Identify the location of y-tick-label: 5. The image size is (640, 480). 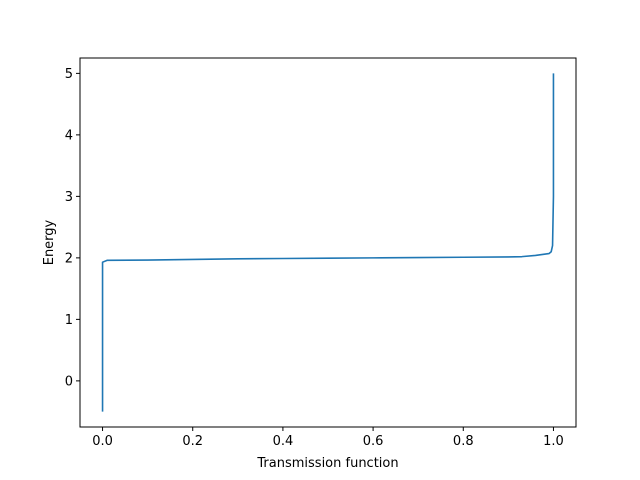
(69, 74).